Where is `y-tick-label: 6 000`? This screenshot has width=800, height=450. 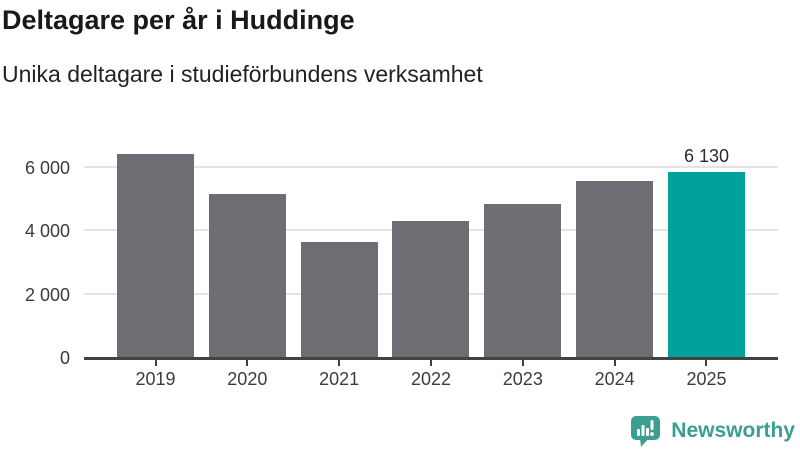
y-tick-label: 6 000 is located at coordinates (47, 168).